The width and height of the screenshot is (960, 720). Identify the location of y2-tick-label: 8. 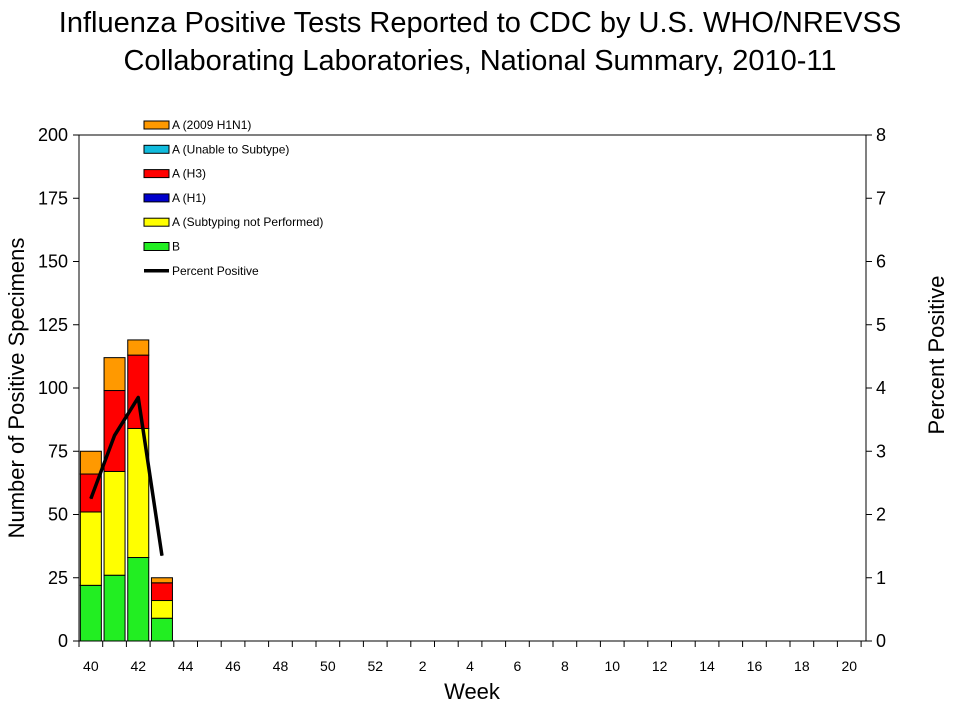
(881, 135).